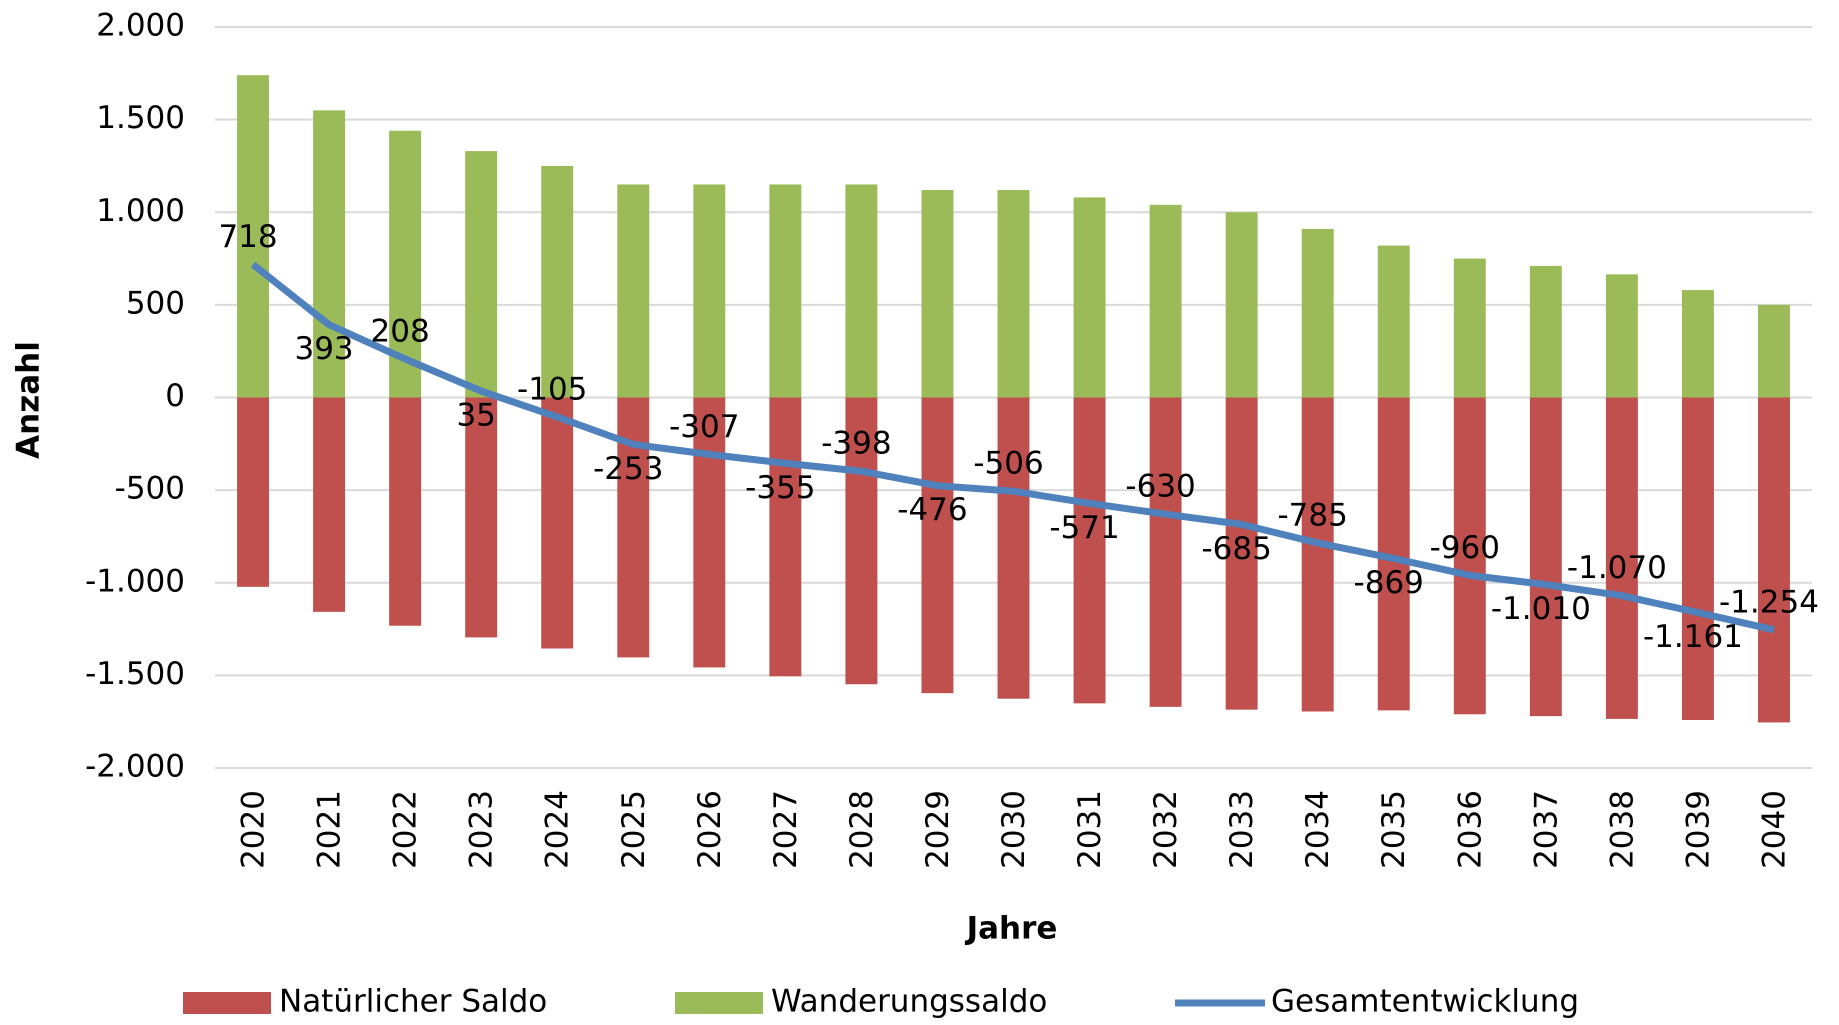 The height and width of the screenshot is (1025, 1839). What do you see at coordinates (1541, 609) in the screenshot?
I see `data-label: -1.010` at bounding box center [1541, 609].